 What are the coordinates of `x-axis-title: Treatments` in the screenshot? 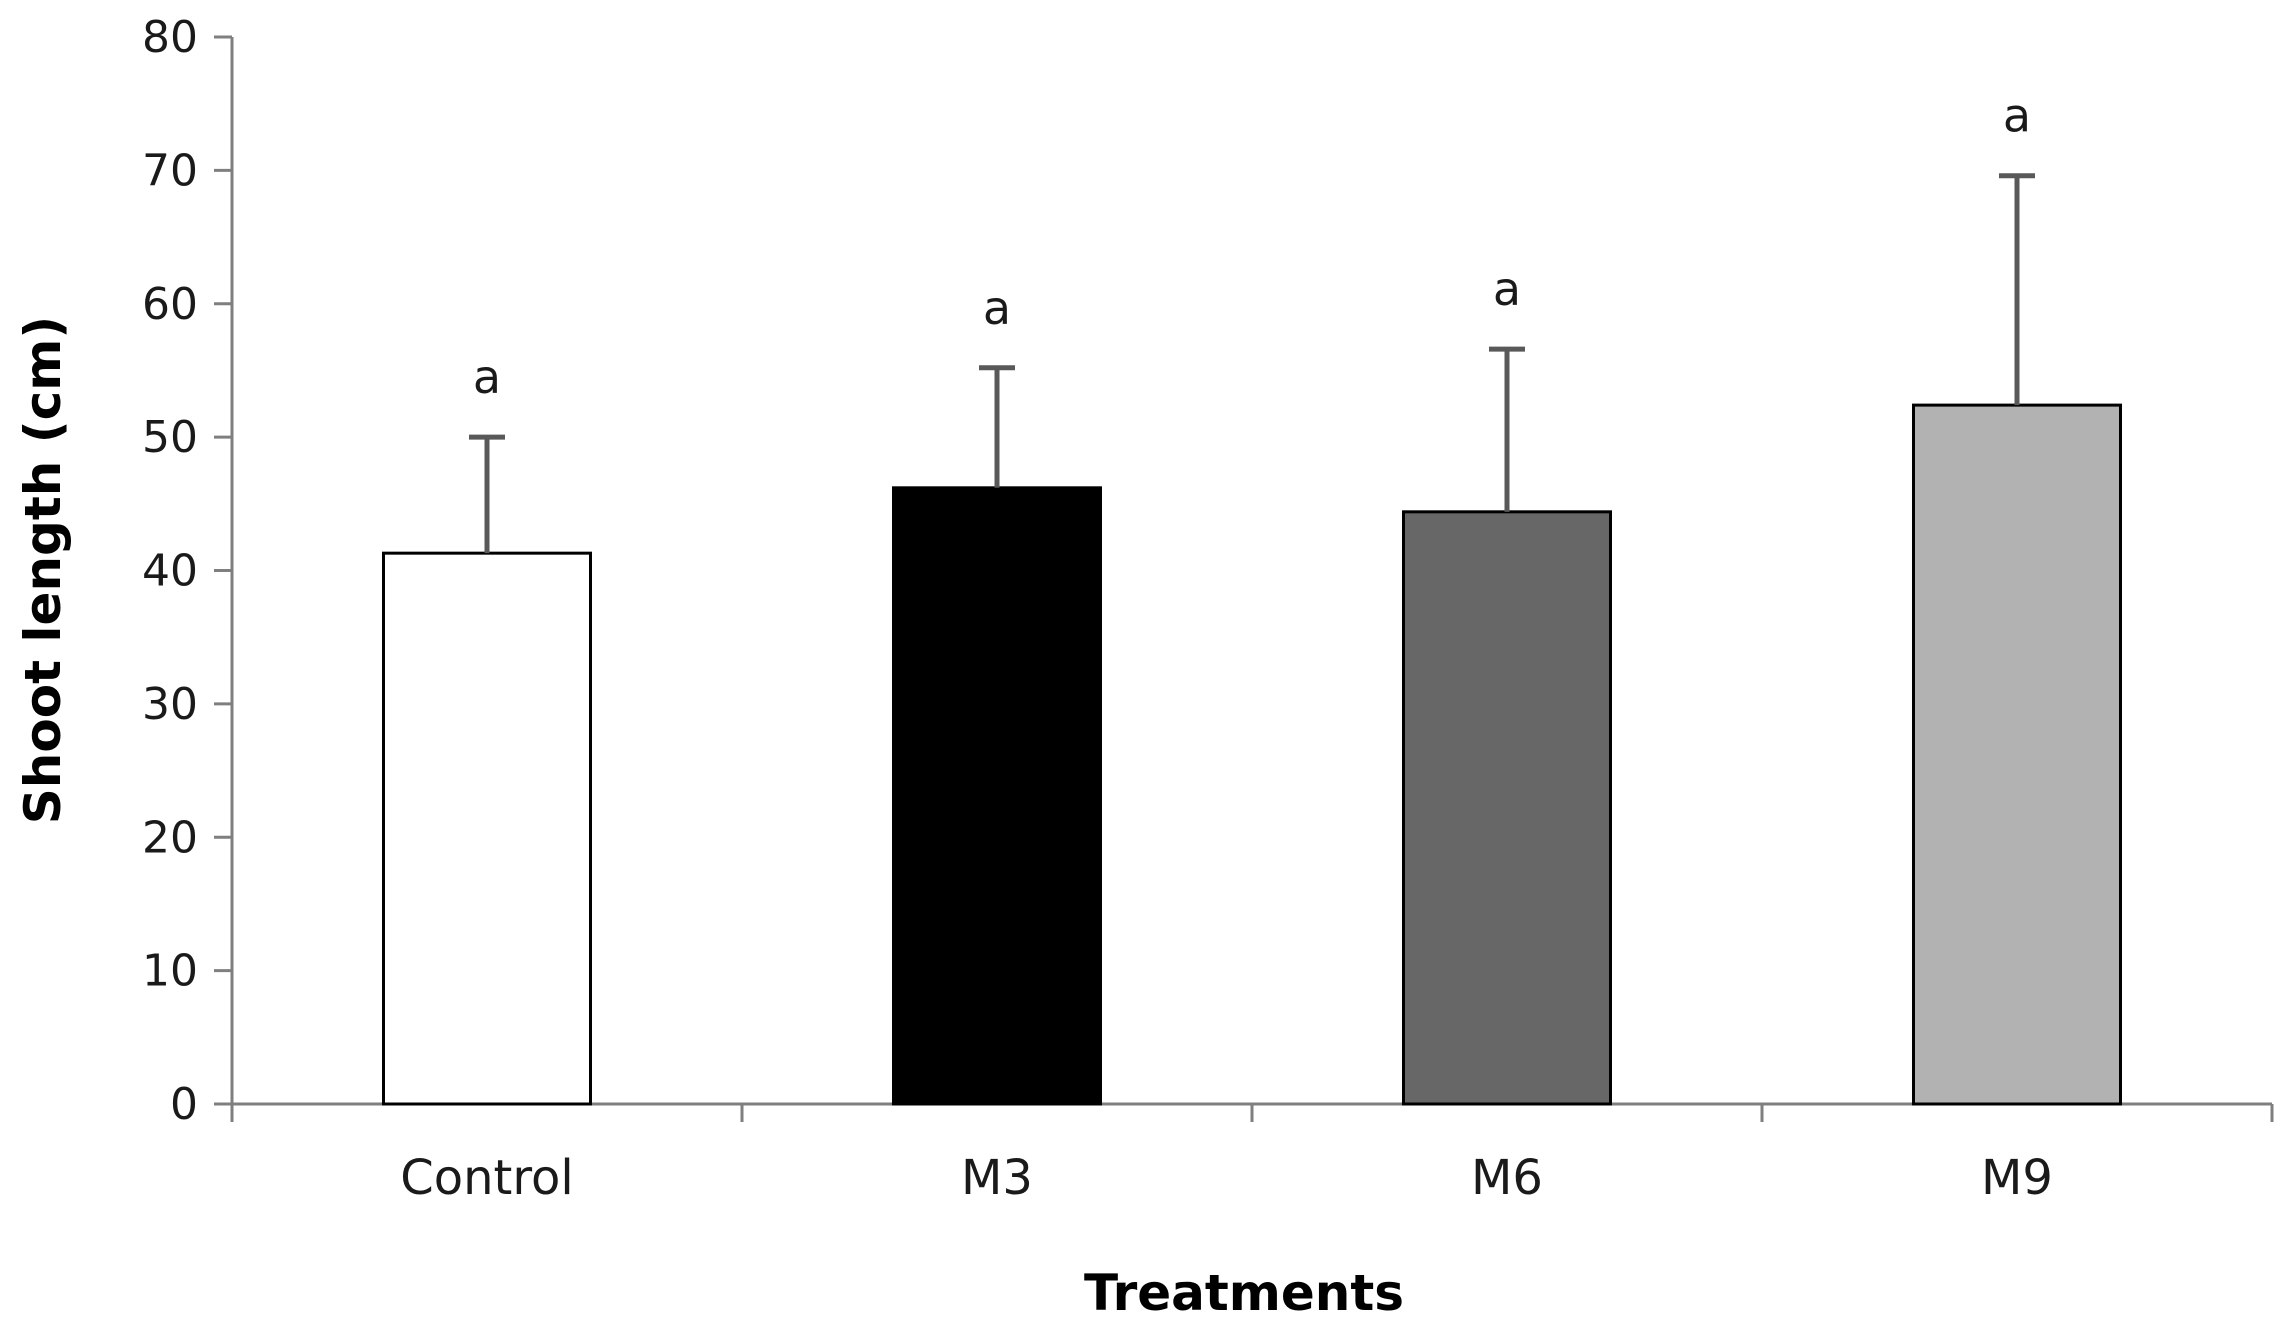 It's located at (1244, 1293).